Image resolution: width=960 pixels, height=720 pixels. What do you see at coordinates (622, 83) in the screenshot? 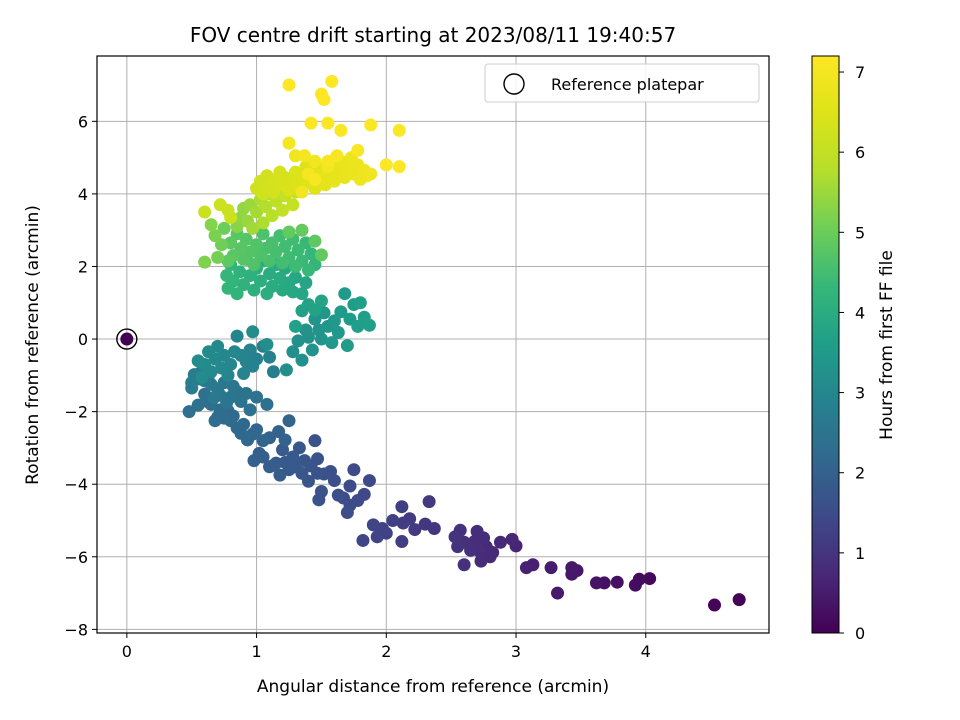
I see `legend-box` at bounding box center [622, 83].